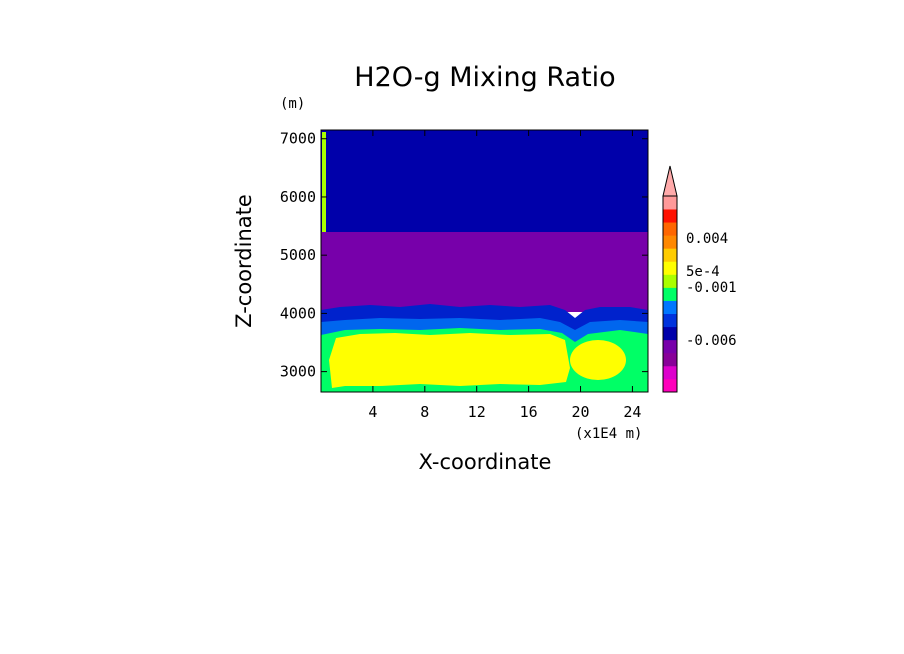 This screenshot has width=904, height=654. I want to click on region-upper-layer, so click(484, 182).